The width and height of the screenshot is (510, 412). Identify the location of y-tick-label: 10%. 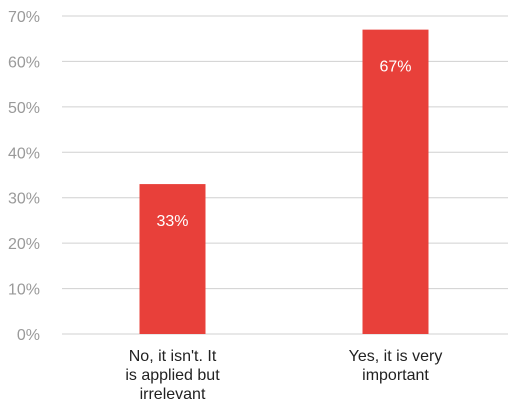
(24, 290).